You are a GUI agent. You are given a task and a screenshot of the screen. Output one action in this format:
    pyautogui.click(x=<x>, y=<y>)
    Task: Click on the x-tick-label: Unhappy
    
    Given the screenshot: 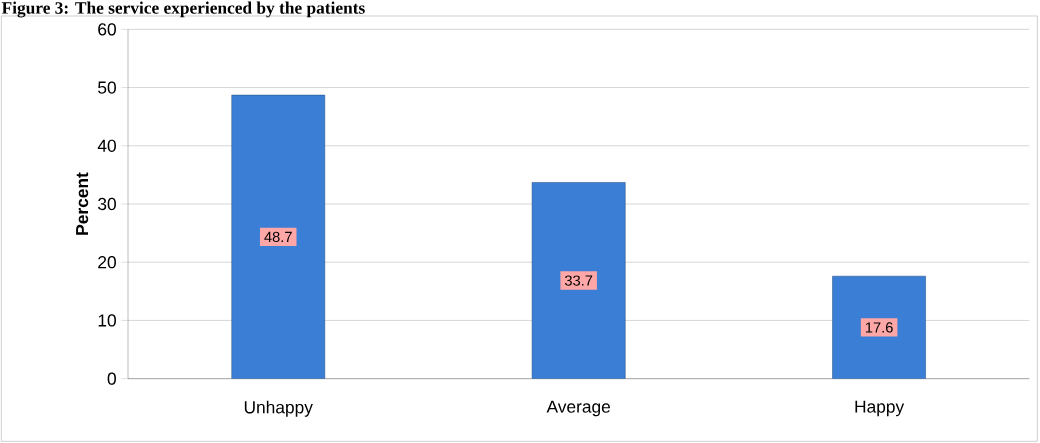 What is the action you would take?
    pyautogui.click(x=278, y=409)
    